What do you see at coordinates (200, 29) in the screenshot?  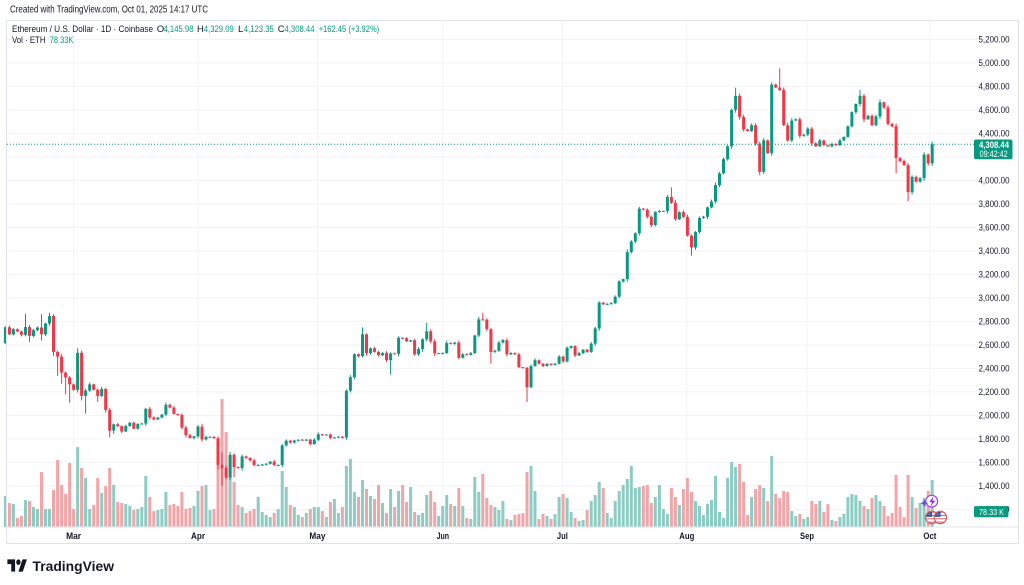 I see `svg-text: H` at bounding box center [200, 29].